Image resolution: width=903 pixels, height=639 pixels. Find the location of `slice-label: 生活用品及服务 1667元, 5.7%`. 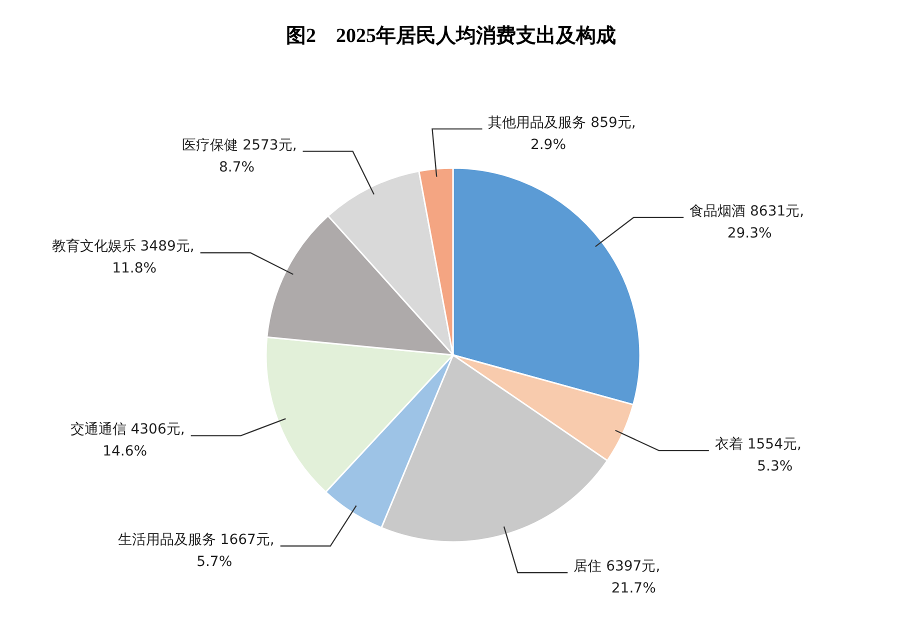

slice-label: 生活用品及服务 1667元, 5.7% is located at coordinates (196, 551).